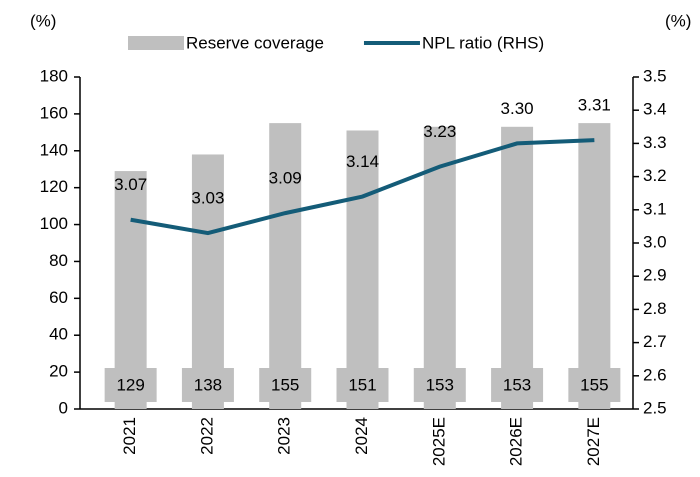 The height and width of the screenshot is (477, 700). Describe the element at coordinates (655, 341) in the screenshot. I see `y2-tick-label: 2.7` at that location.